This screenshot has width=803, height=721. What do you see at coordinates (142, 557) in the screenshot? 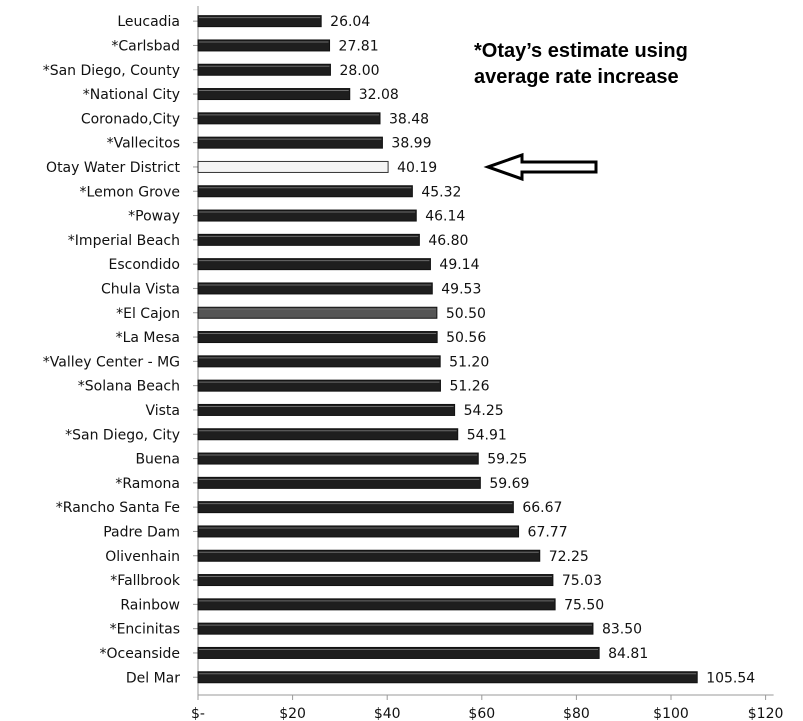
I see `category-label: Olivenhain` at bounding box center [142, 557].